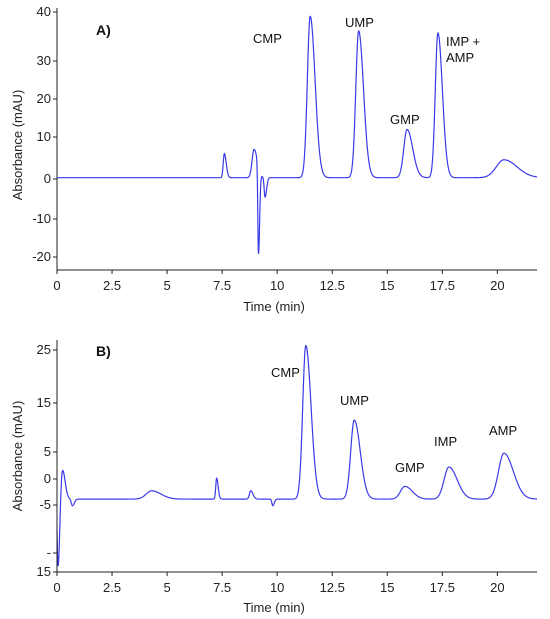 The width and height of the screenshot is (550, 619). What do you see at coordinates (445, 441) in the screenshot?
I see `panel-b-peak-label-imp: IMP` at bounding box center [445, 441].